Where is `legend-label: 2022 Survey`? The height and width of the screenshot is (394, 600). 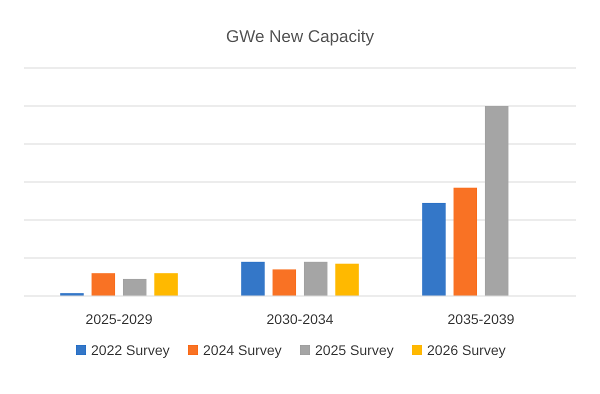 legend-label: 2022 Survey is located at coordinates (130, 350).